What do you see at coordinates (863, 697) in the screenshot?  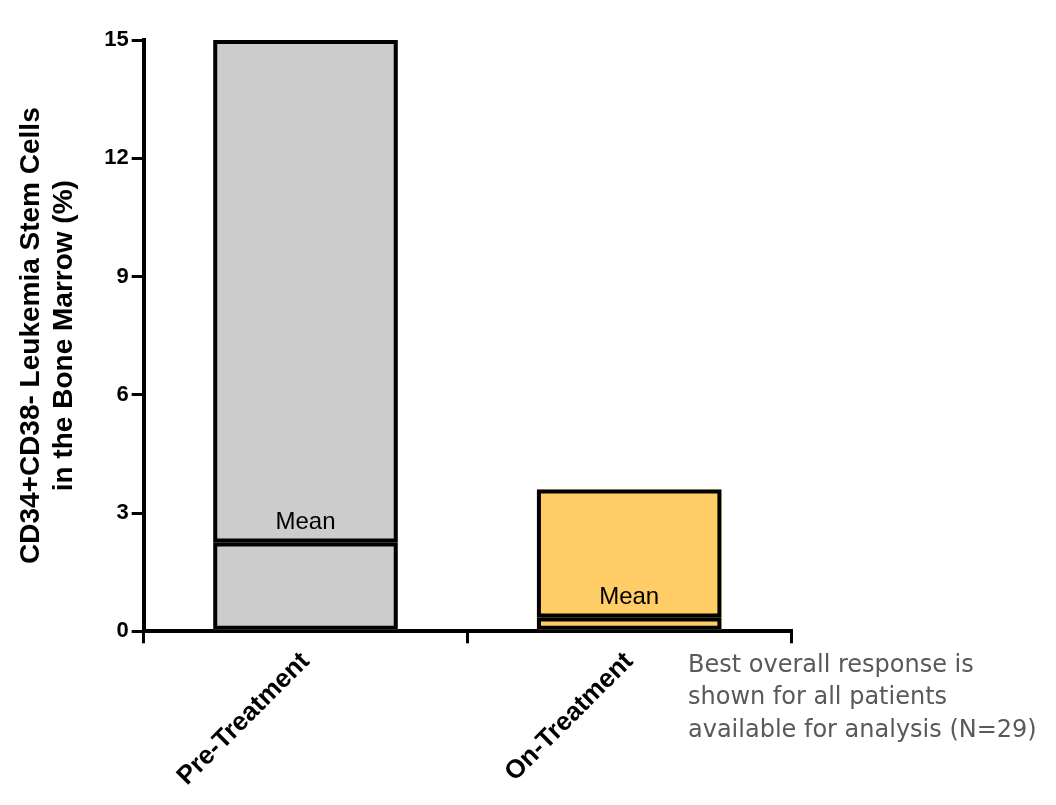 I see `text: Best overall response is shown for all patients available for analysis (N=29)` at bounding box center [863, 697].